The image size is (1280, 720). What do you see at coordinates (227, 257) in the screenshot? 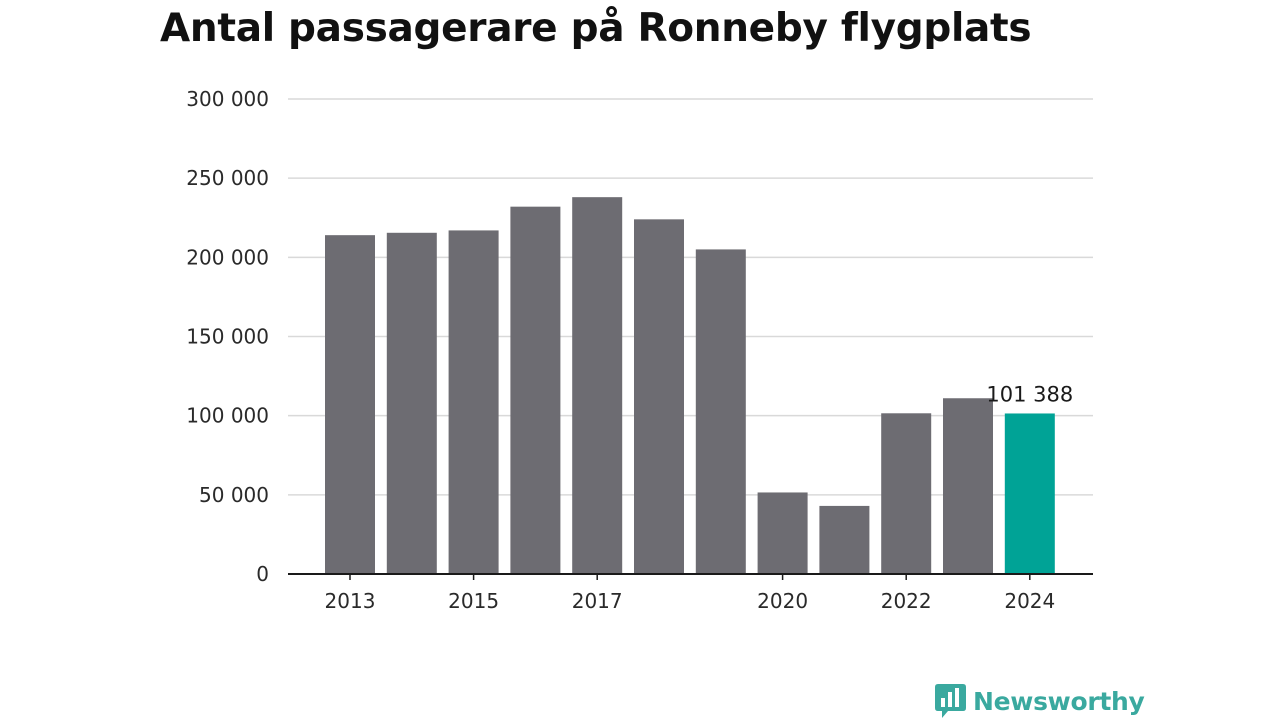
I see `y-tick-label: 200 000` at bounding box center [227, 257].